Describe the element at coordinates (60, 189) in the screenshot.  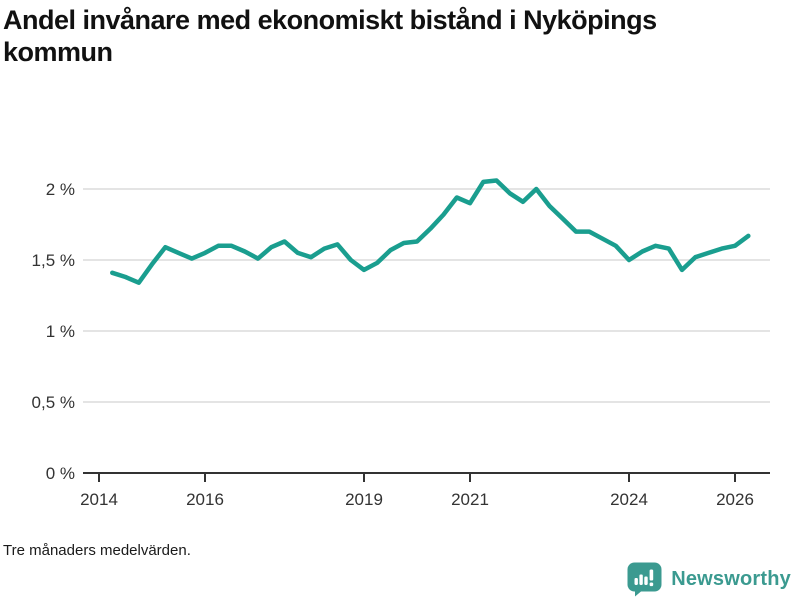
I see `y-axis-tick-label: 2 %` at that location.